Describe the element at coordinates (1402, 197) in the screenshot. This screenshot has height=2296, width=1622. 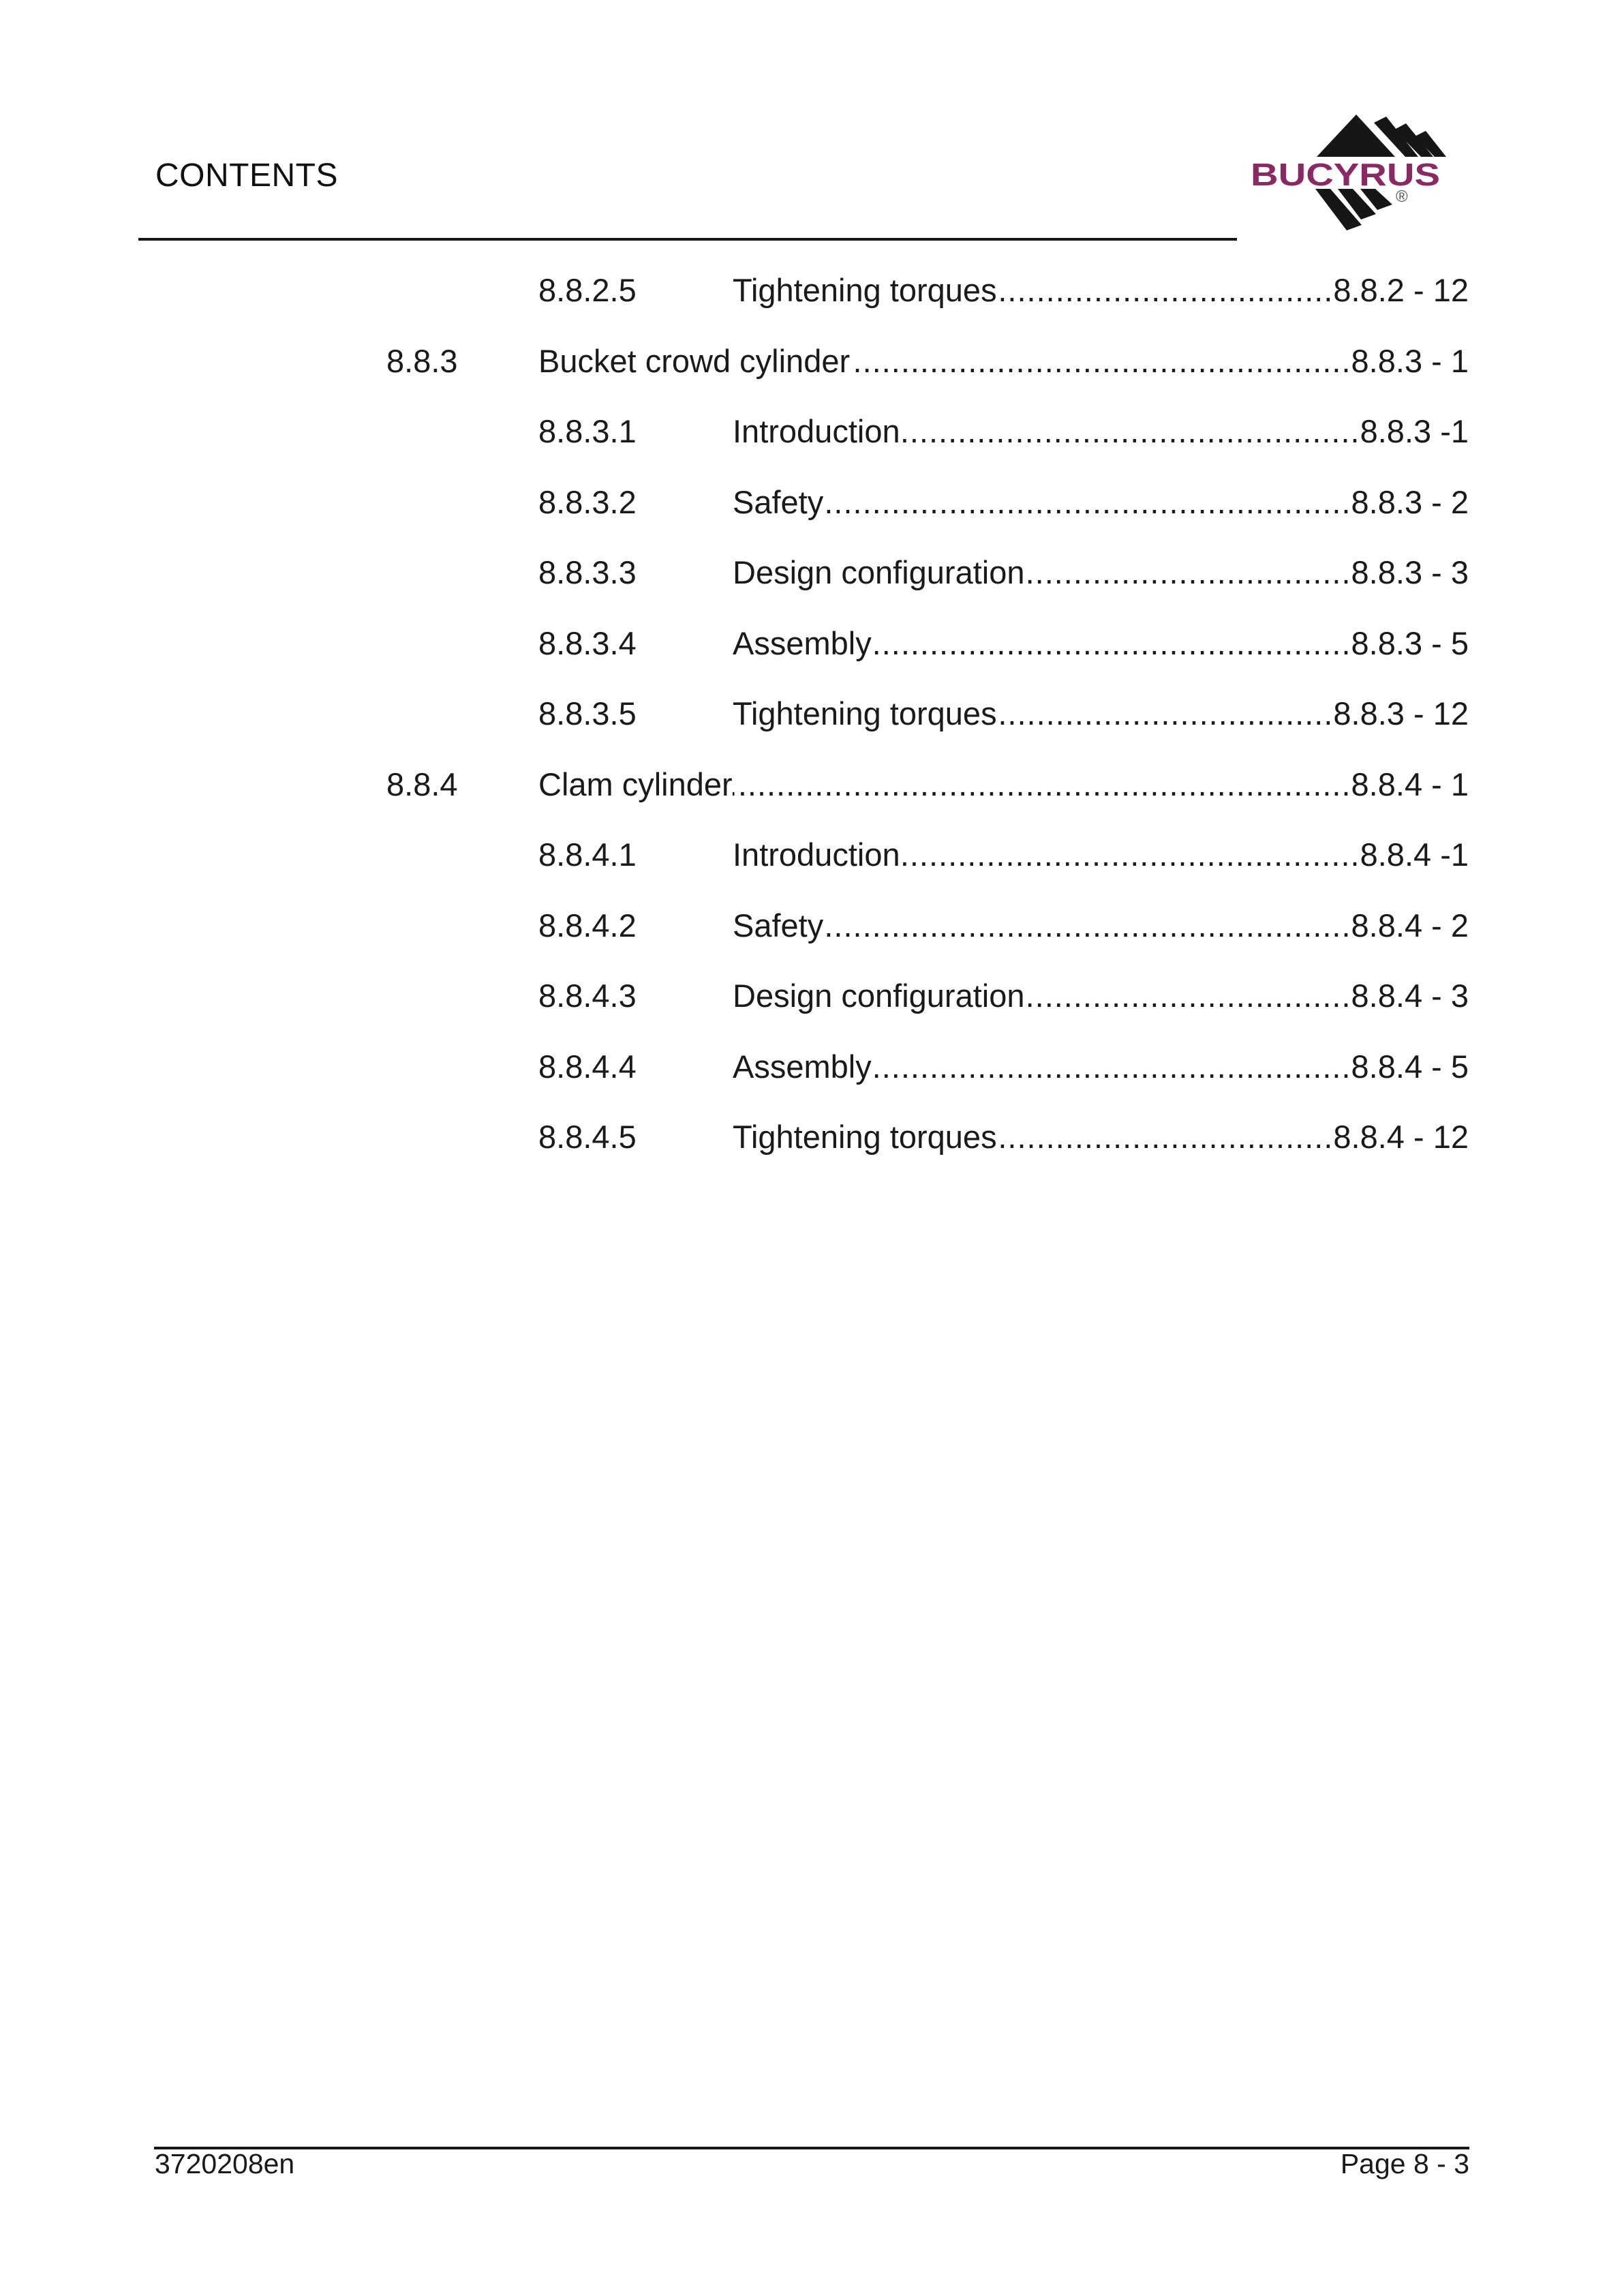
I see `registered-trademark-icon: ®` at that location.